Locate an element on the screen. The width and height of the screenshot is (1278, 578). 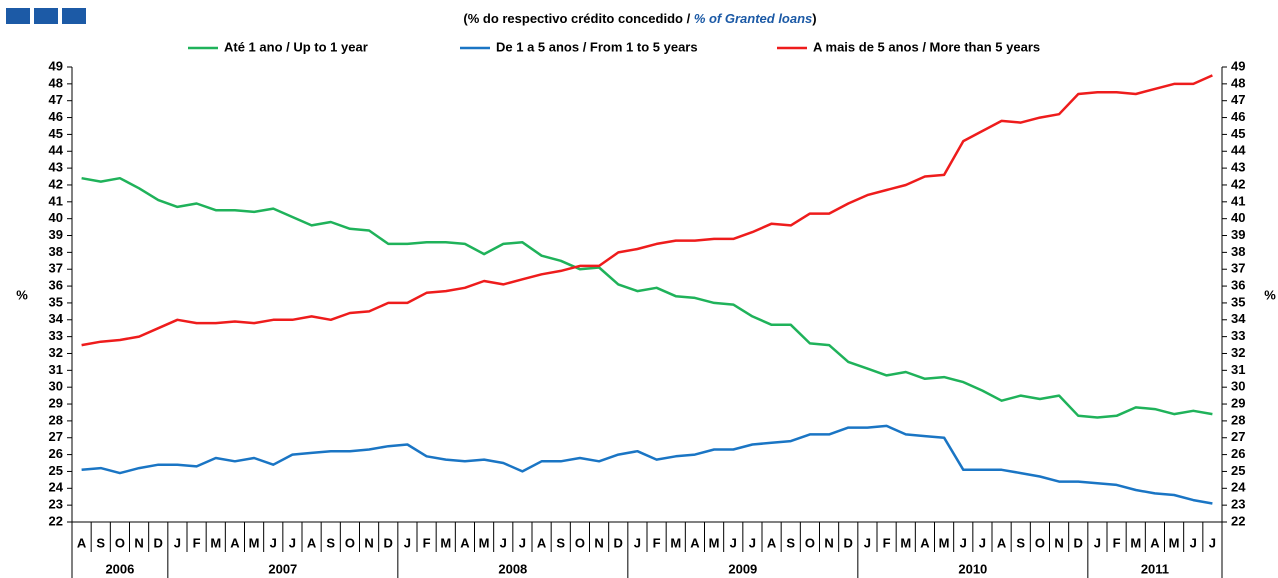
y2-tick-label: 28 is located at coordinates (1238, 419).